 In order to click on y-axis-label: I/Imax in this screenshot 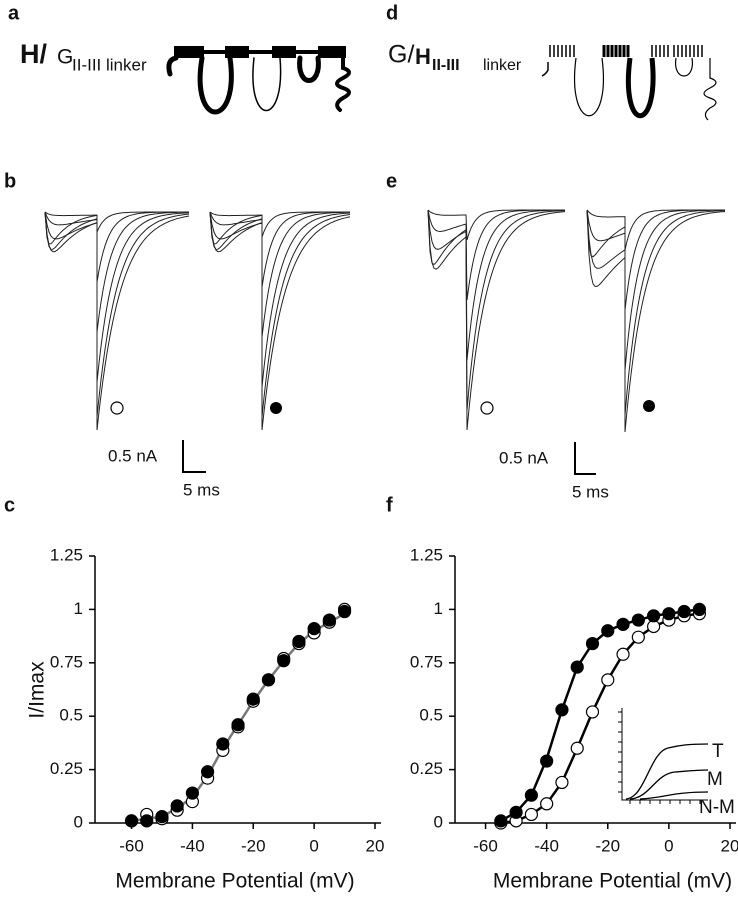, I will do `click(37, 690)`.